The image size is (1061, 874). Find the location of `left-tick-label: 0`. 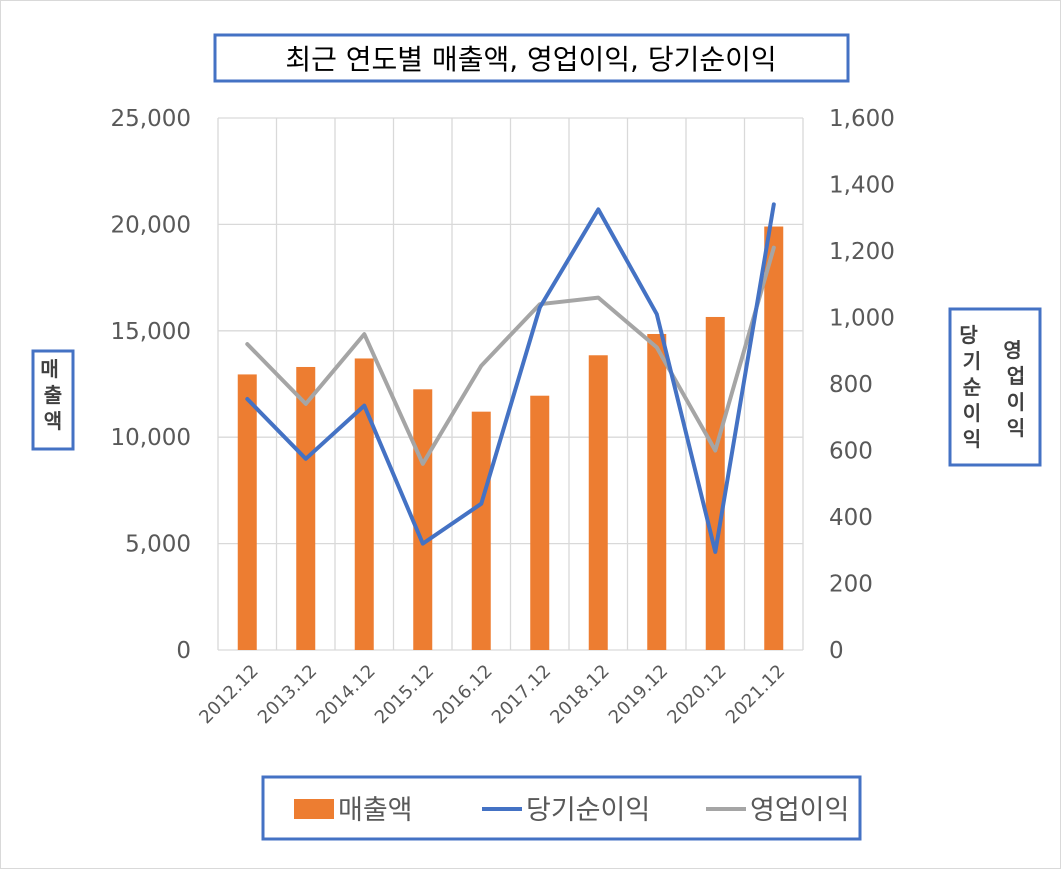

left-tick-label: 0 is located at coordinates (183, 651).